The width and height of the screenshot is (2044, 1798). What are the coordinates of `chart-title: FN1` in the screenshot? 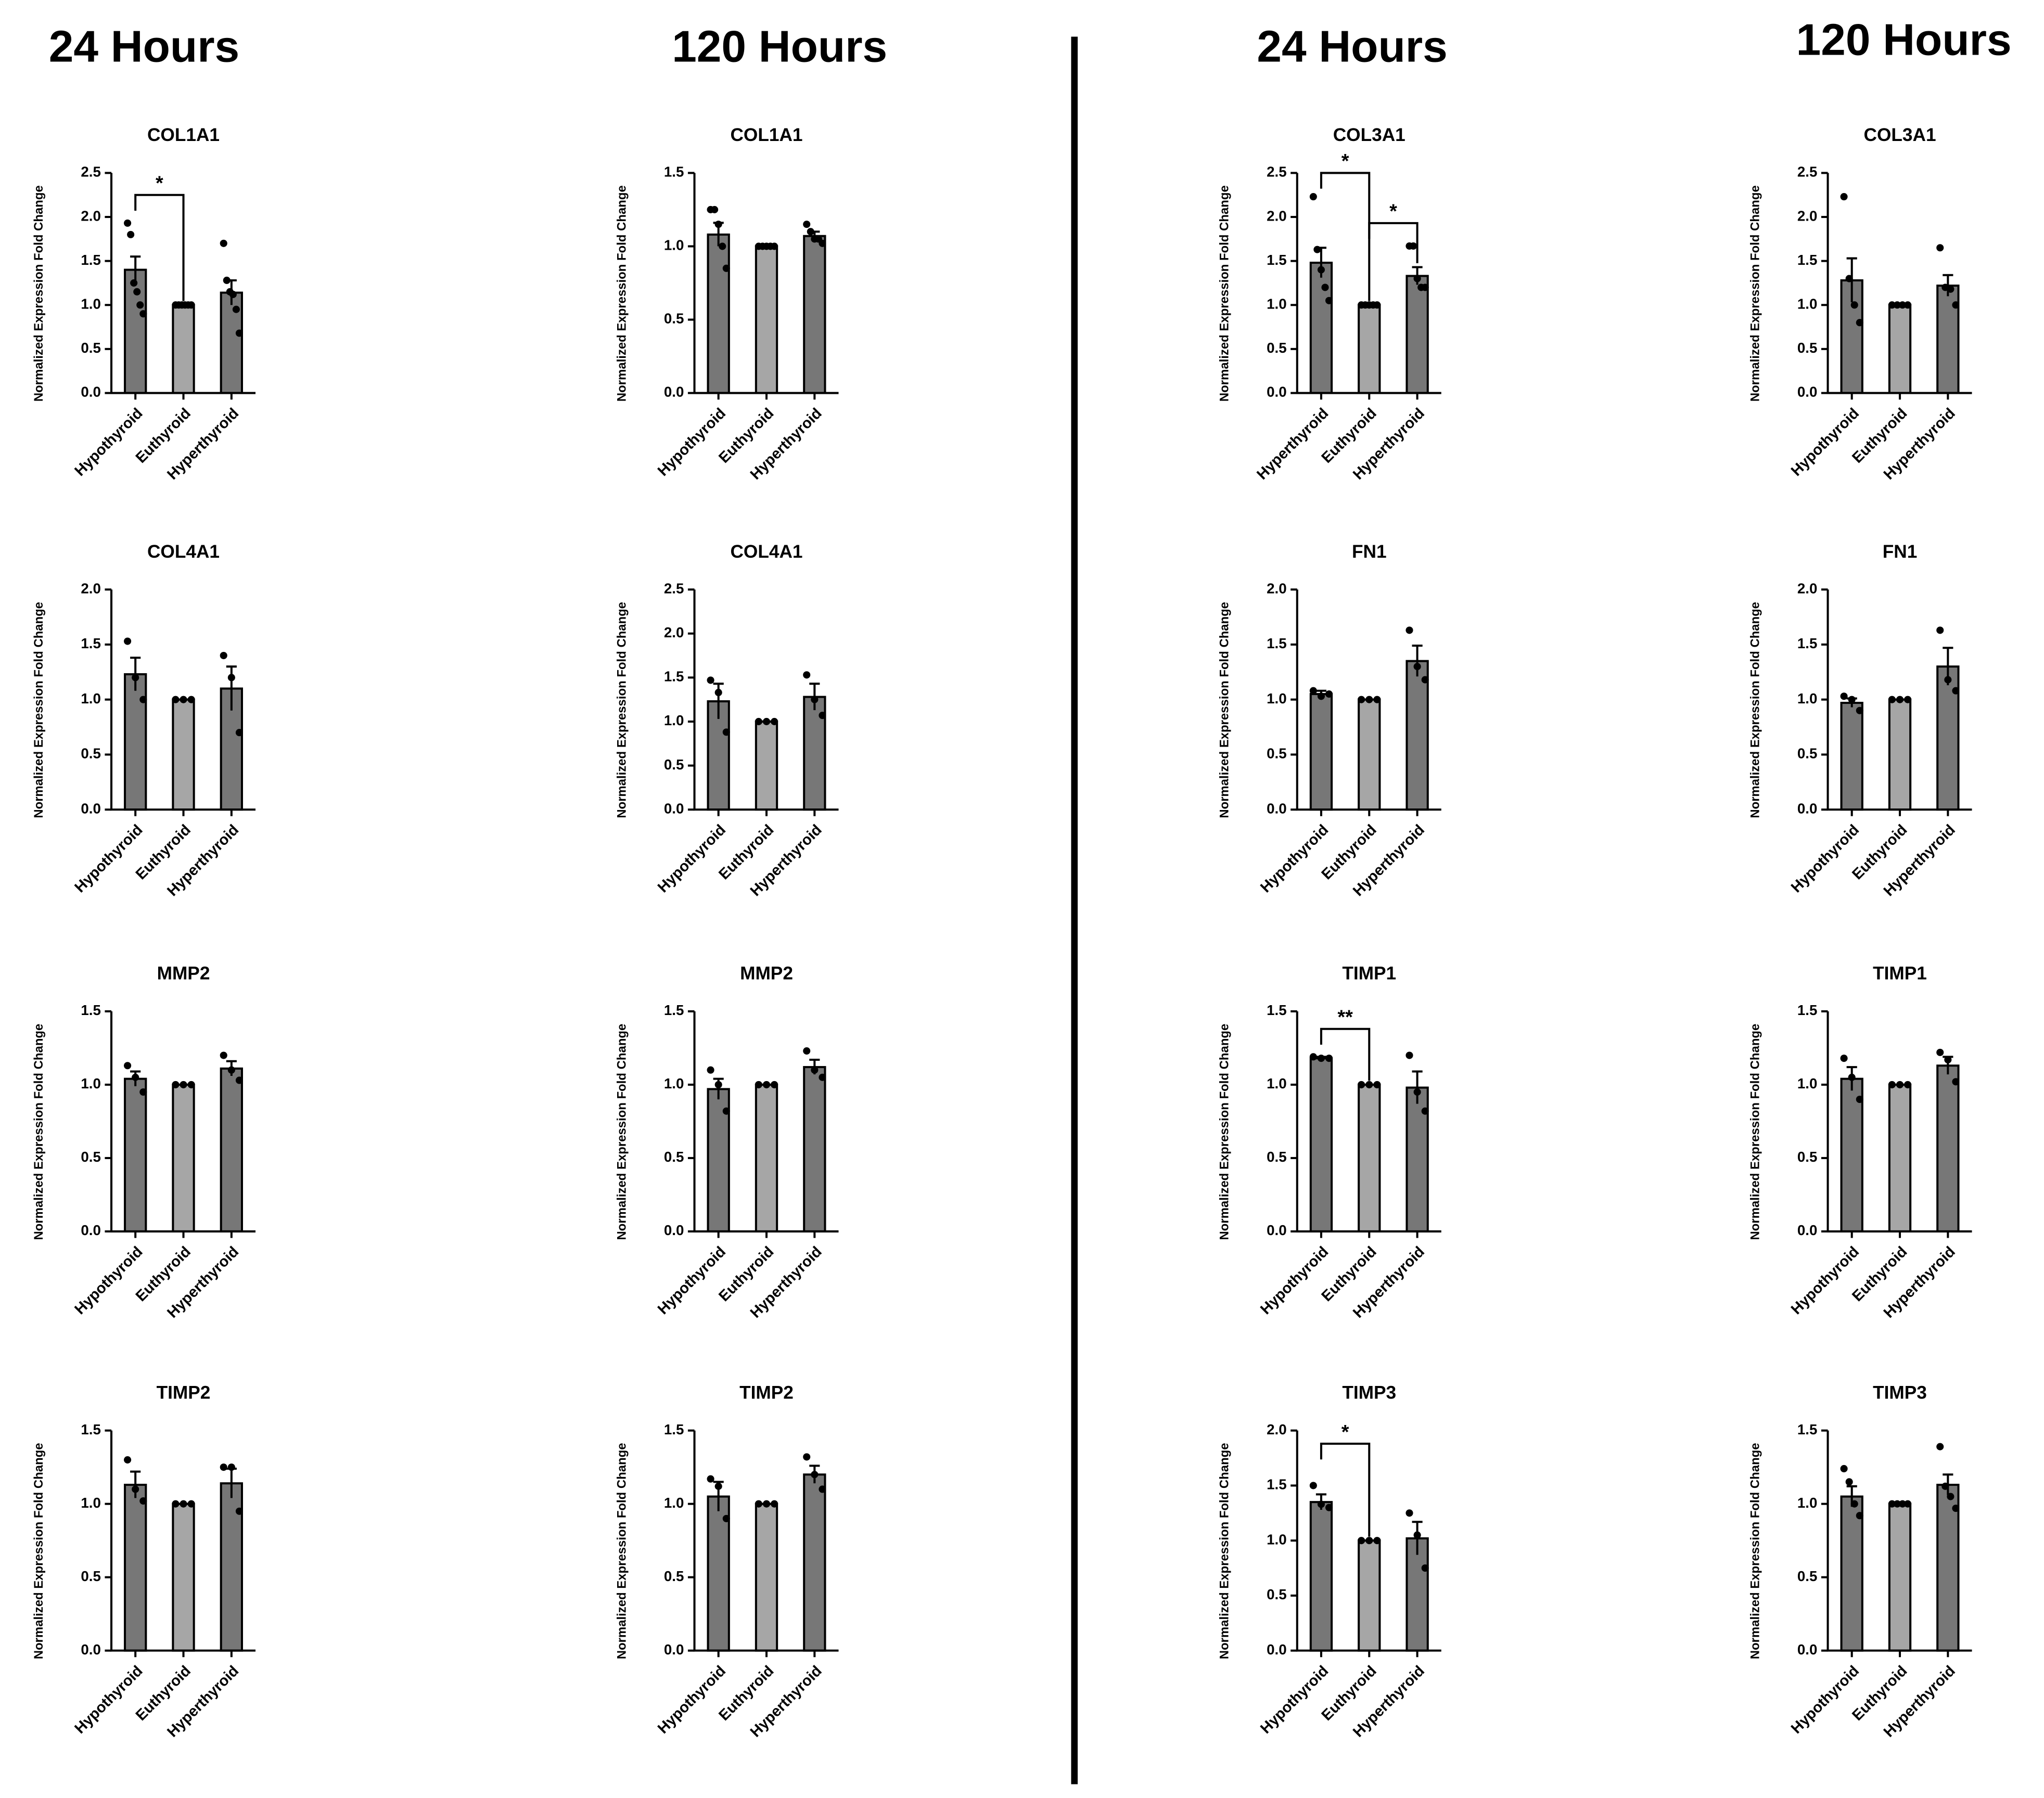 It's located at (1369, 552).